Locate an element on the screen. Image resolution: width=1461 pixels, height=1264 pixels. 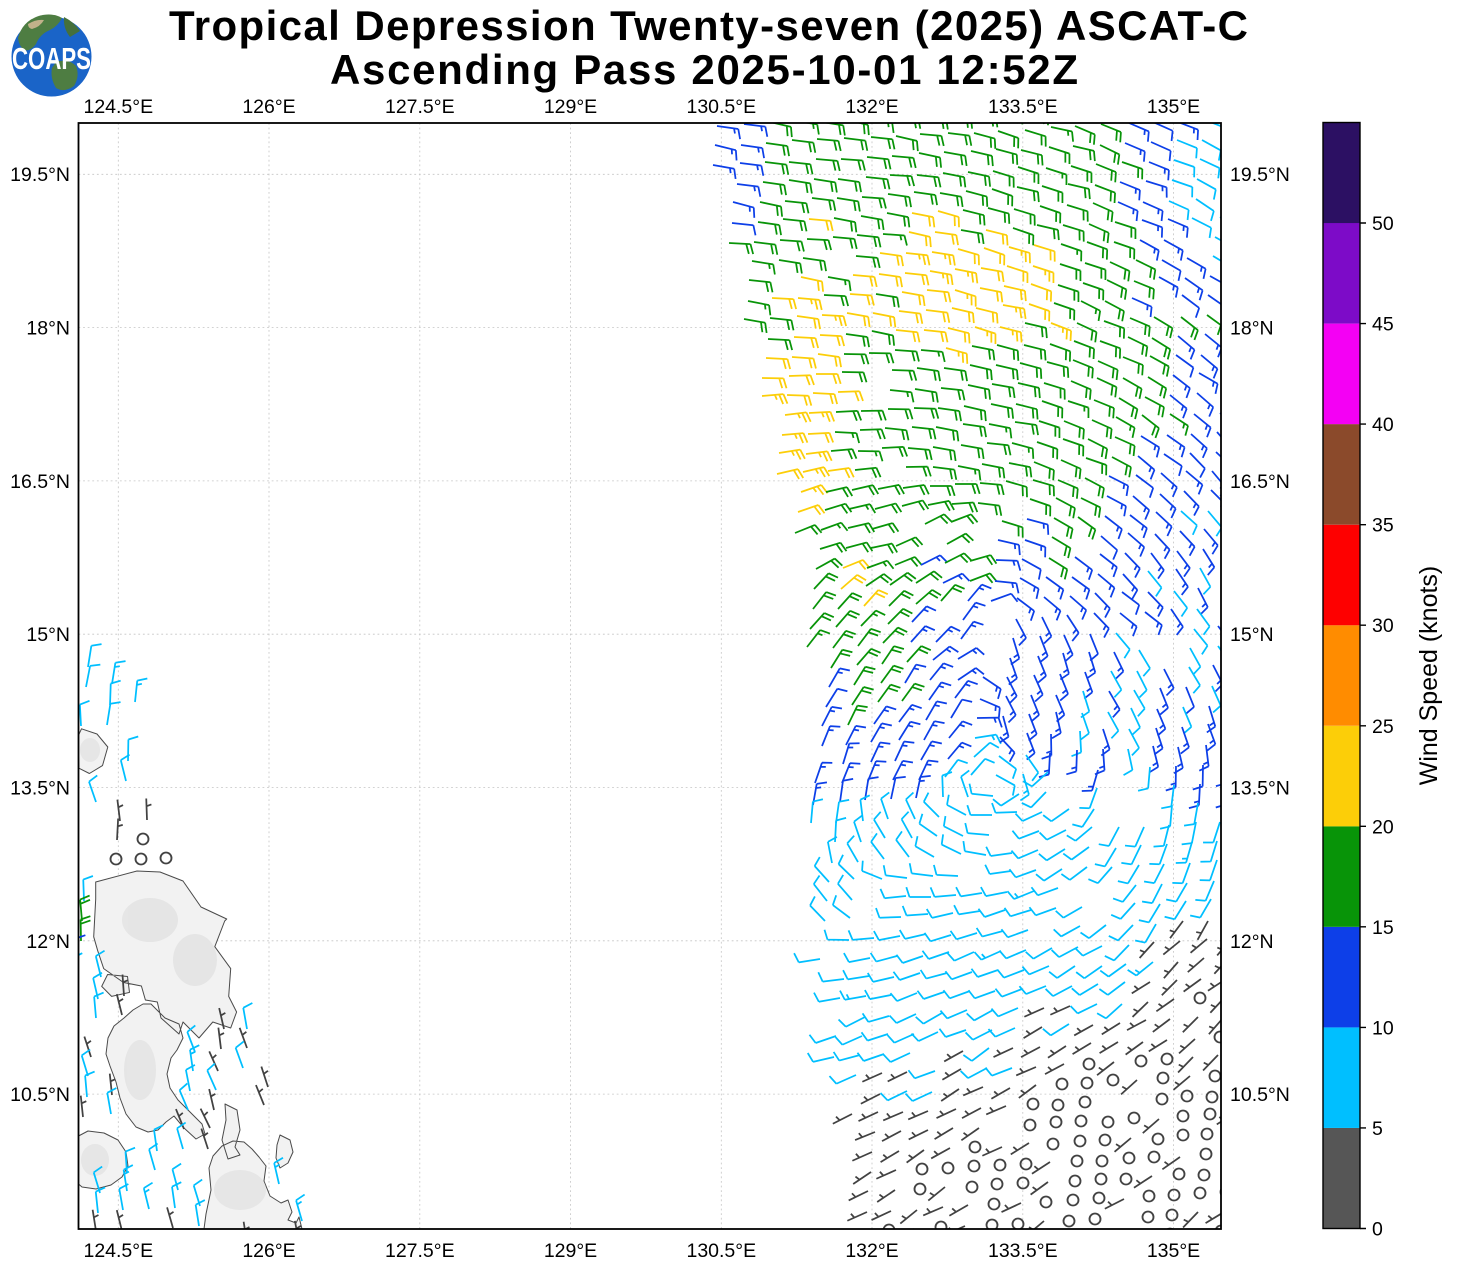
svg-text: 45 is located at coordinates (1383, 325).